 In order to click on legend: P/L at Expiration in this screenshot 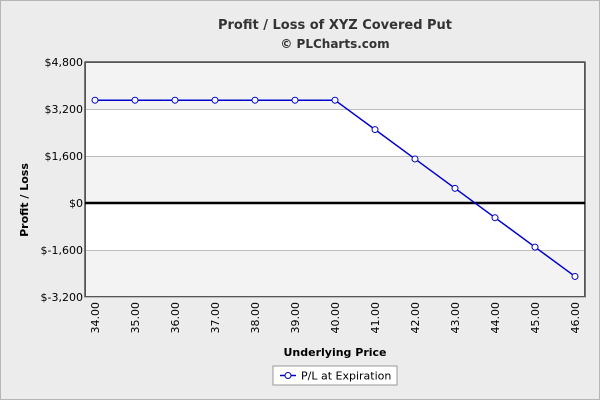, I will do `click(335, 375)`.